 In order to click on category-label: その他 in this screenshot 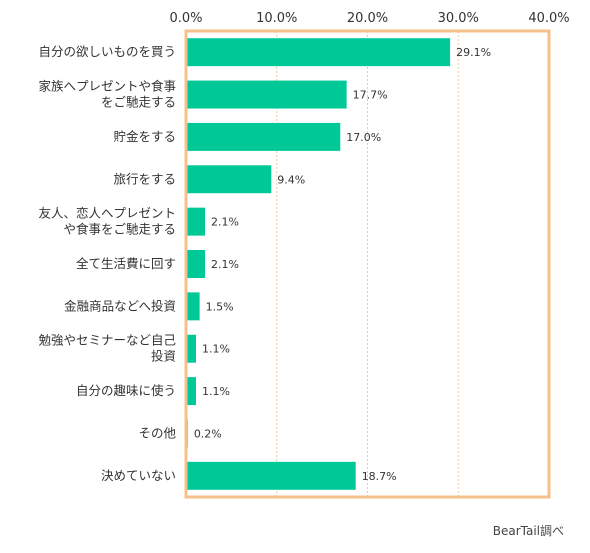, I will do `click(157, 432)`.